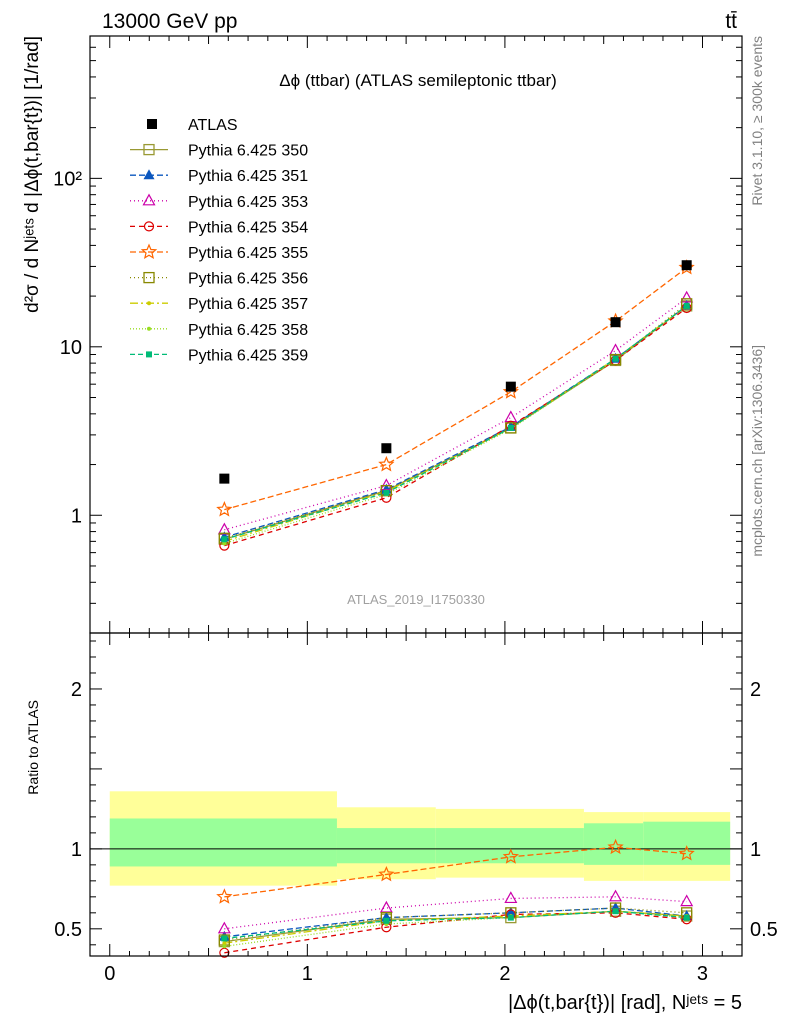  I want to click on legend-entry-355: Pythia 6.425 355, so click(219, 252).